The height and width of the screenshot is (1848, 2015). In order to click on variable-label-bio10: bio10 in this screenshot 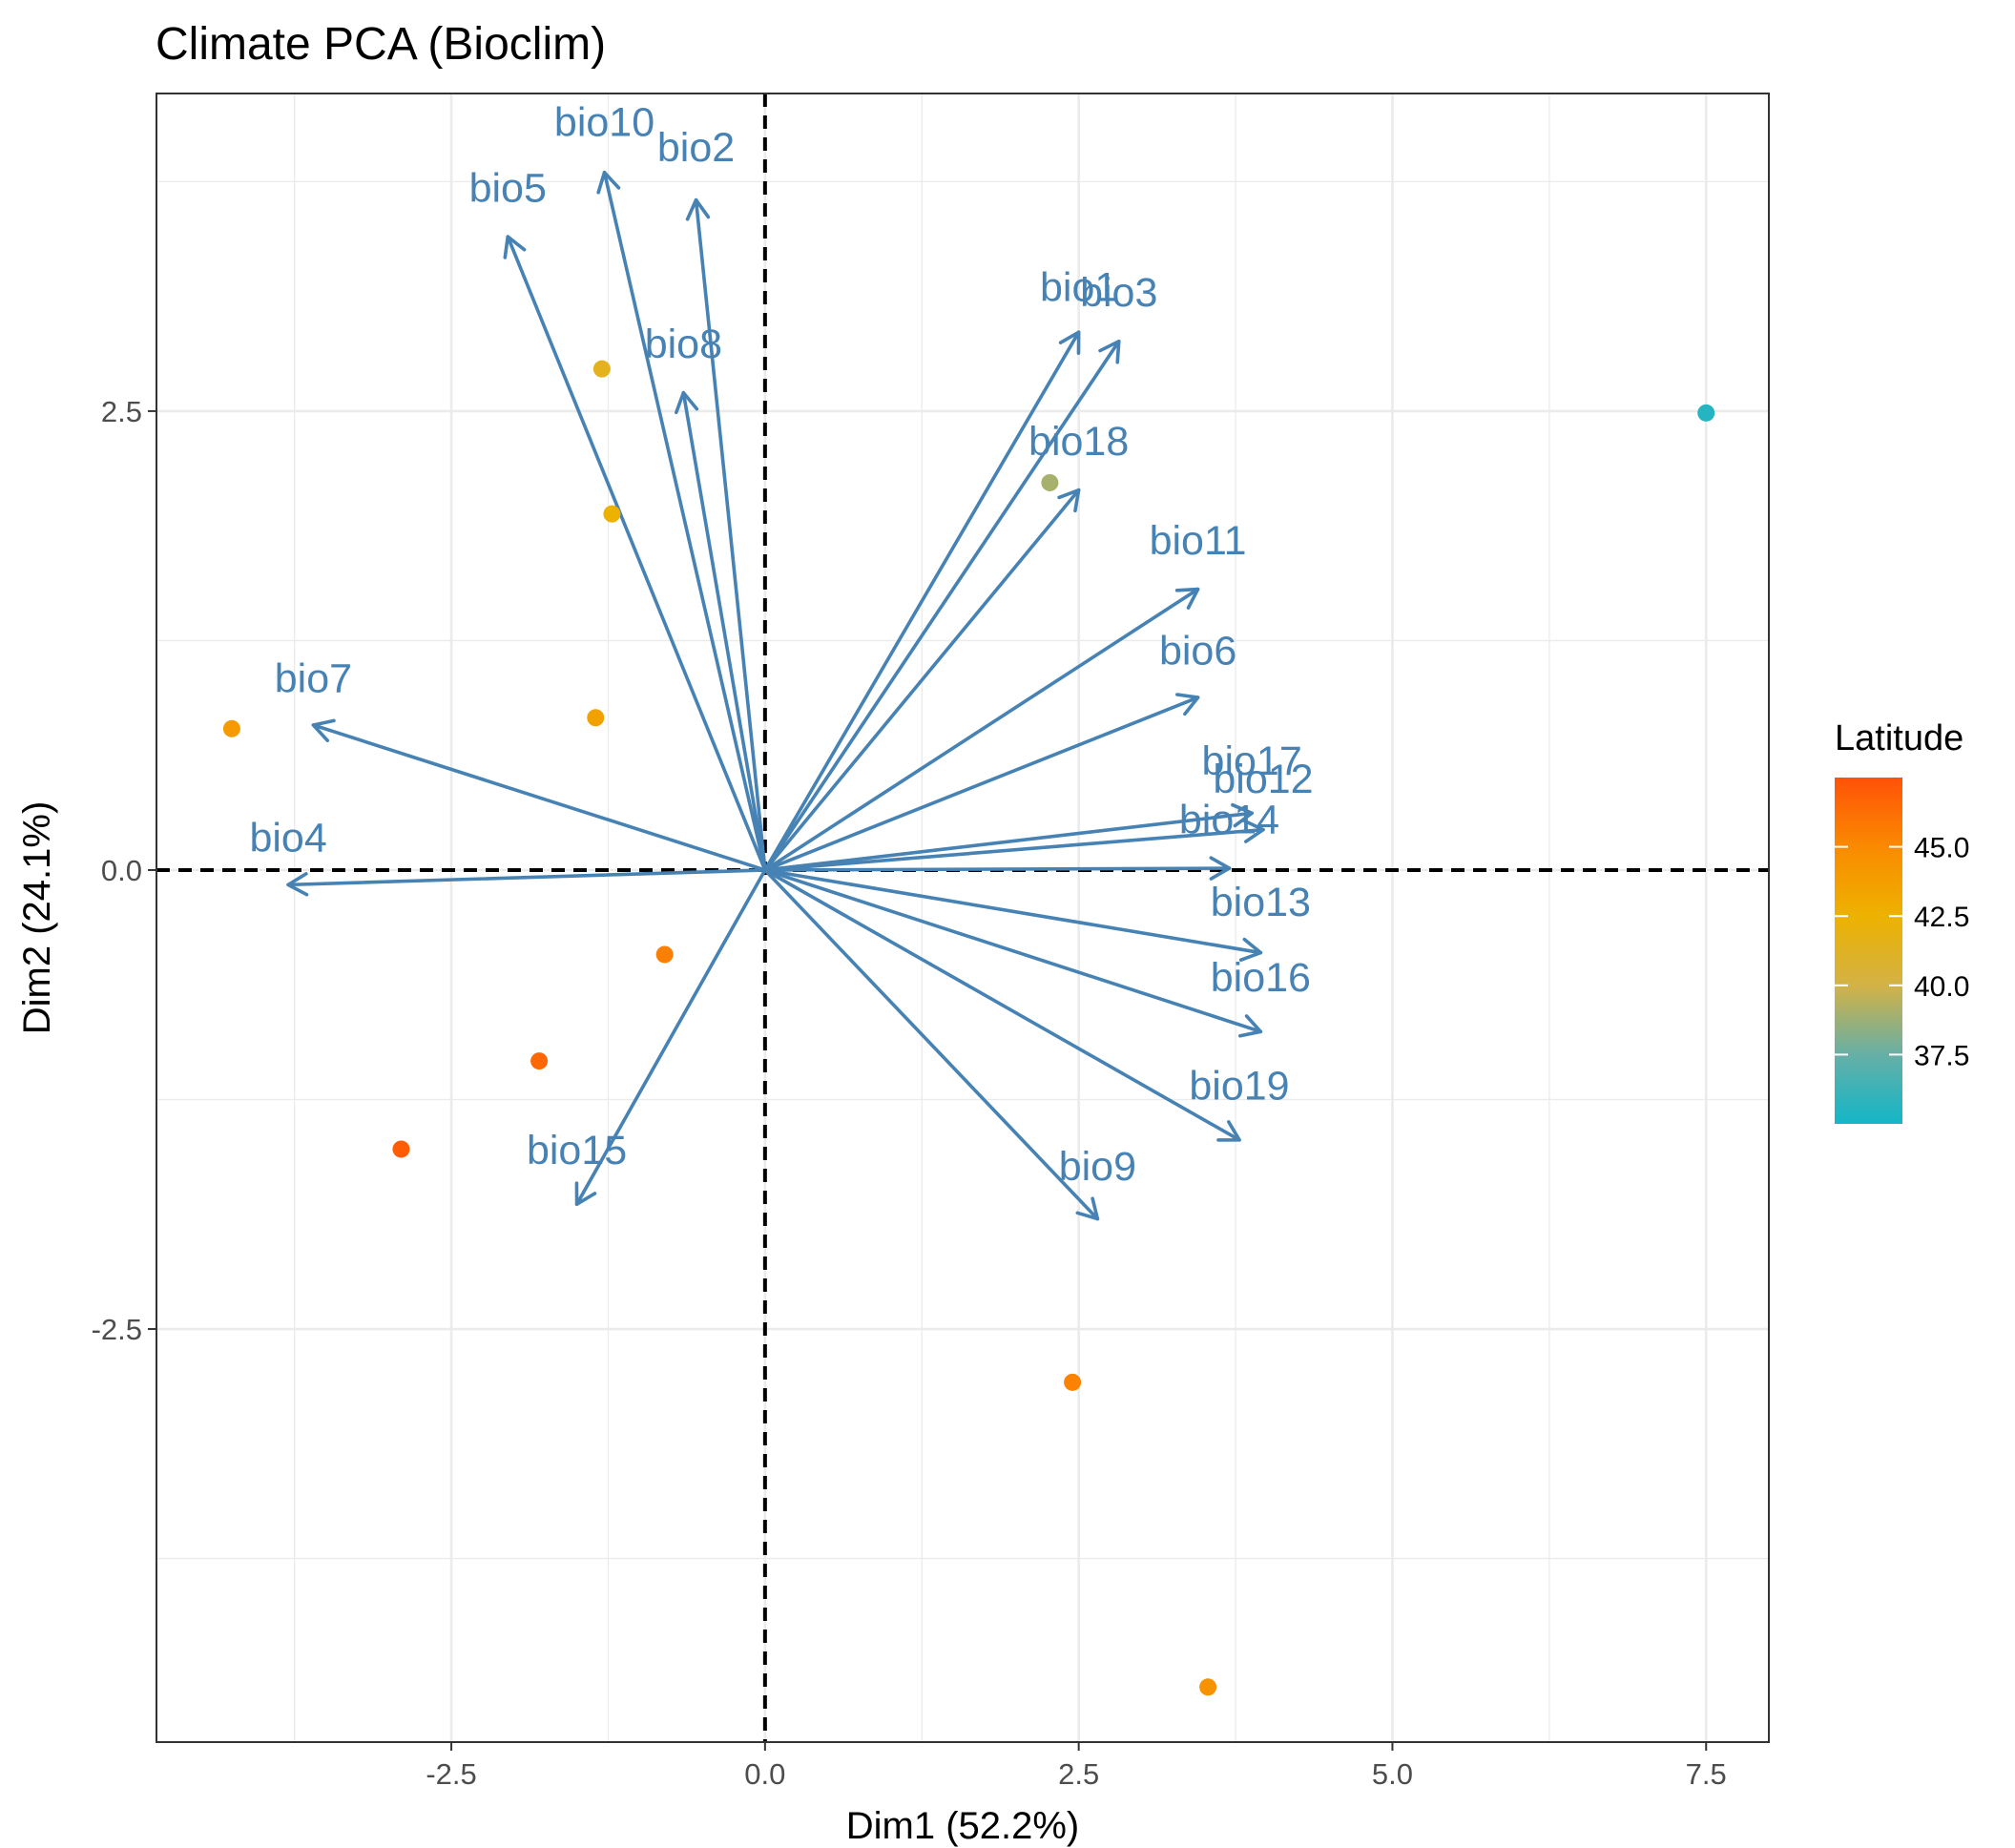, I will do `click(604, 122)`.